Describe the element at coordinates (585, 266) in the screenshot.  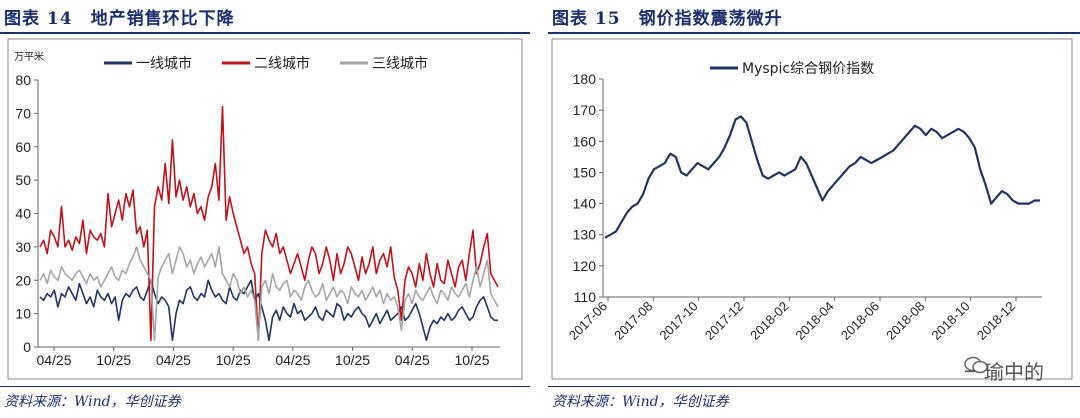
I see `y-tick-label: 120` at that location.